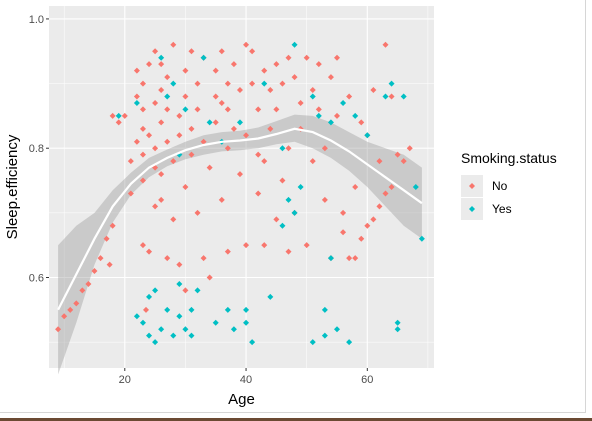 Image resolution: width=592 pixels, height=421 pixels. I want to click on legend-label-yes: Yes, so click(502, 209).